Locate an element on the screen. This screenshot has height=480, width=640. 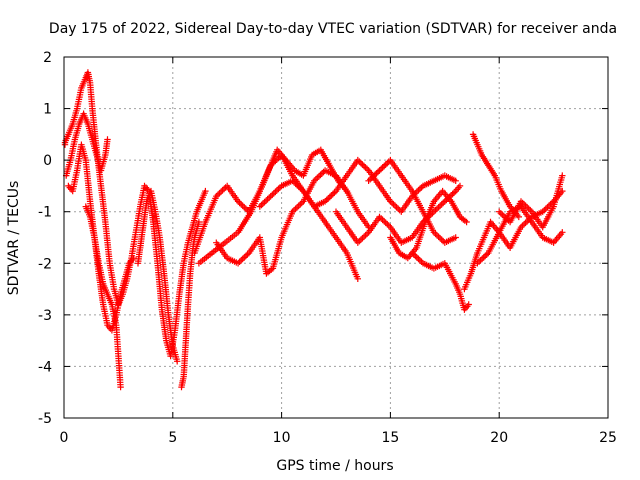
x-tick-label: 5 is located at coordinates (172, 438).